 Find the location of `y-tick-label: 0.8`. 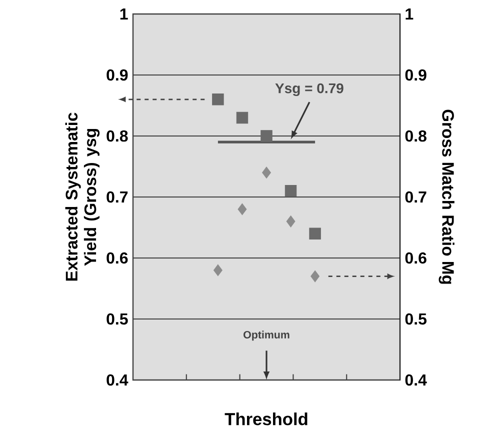

y-tick-label: 0.8 is located at coordinates (117, 136).